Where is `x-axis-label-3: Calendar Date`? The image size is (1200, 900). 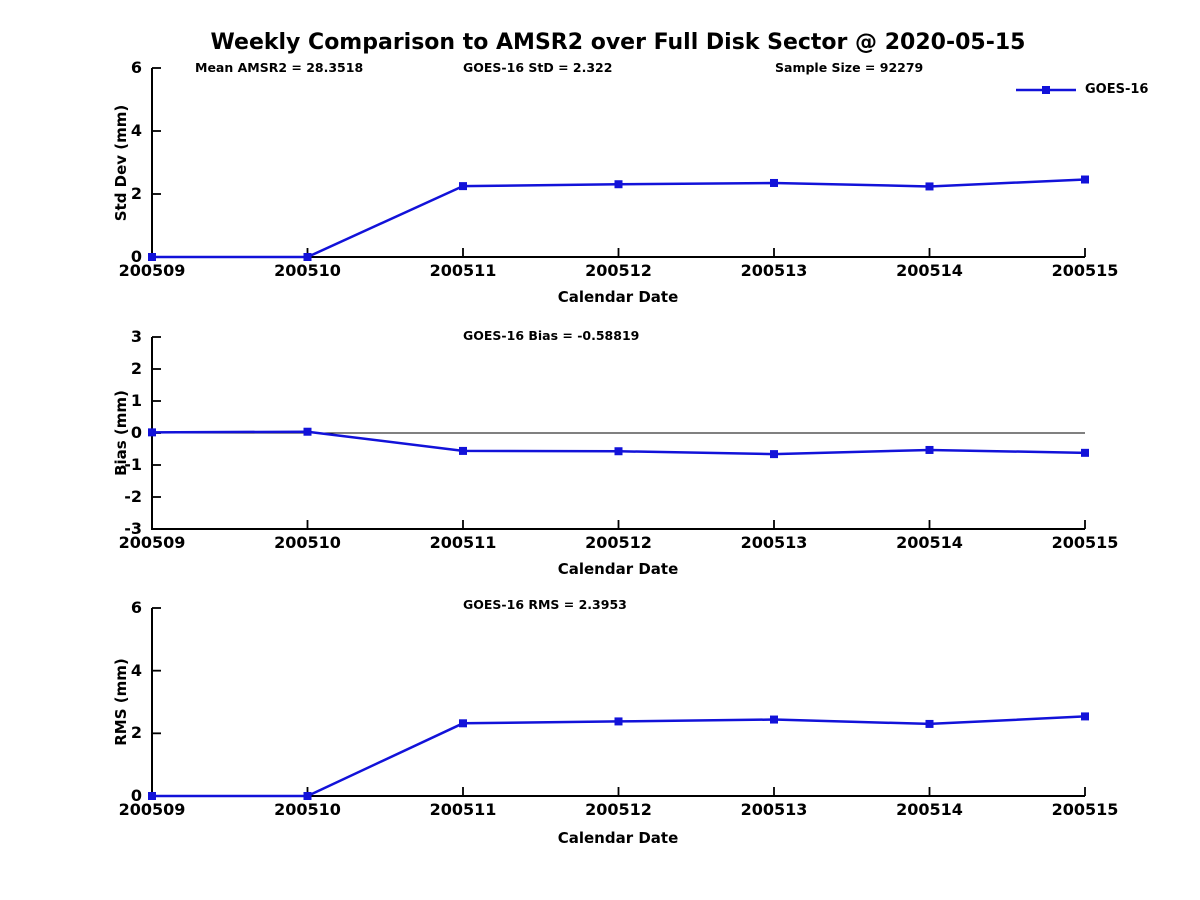
x-axis-label-3: Calendar Date is located at coordinates (618, 838).